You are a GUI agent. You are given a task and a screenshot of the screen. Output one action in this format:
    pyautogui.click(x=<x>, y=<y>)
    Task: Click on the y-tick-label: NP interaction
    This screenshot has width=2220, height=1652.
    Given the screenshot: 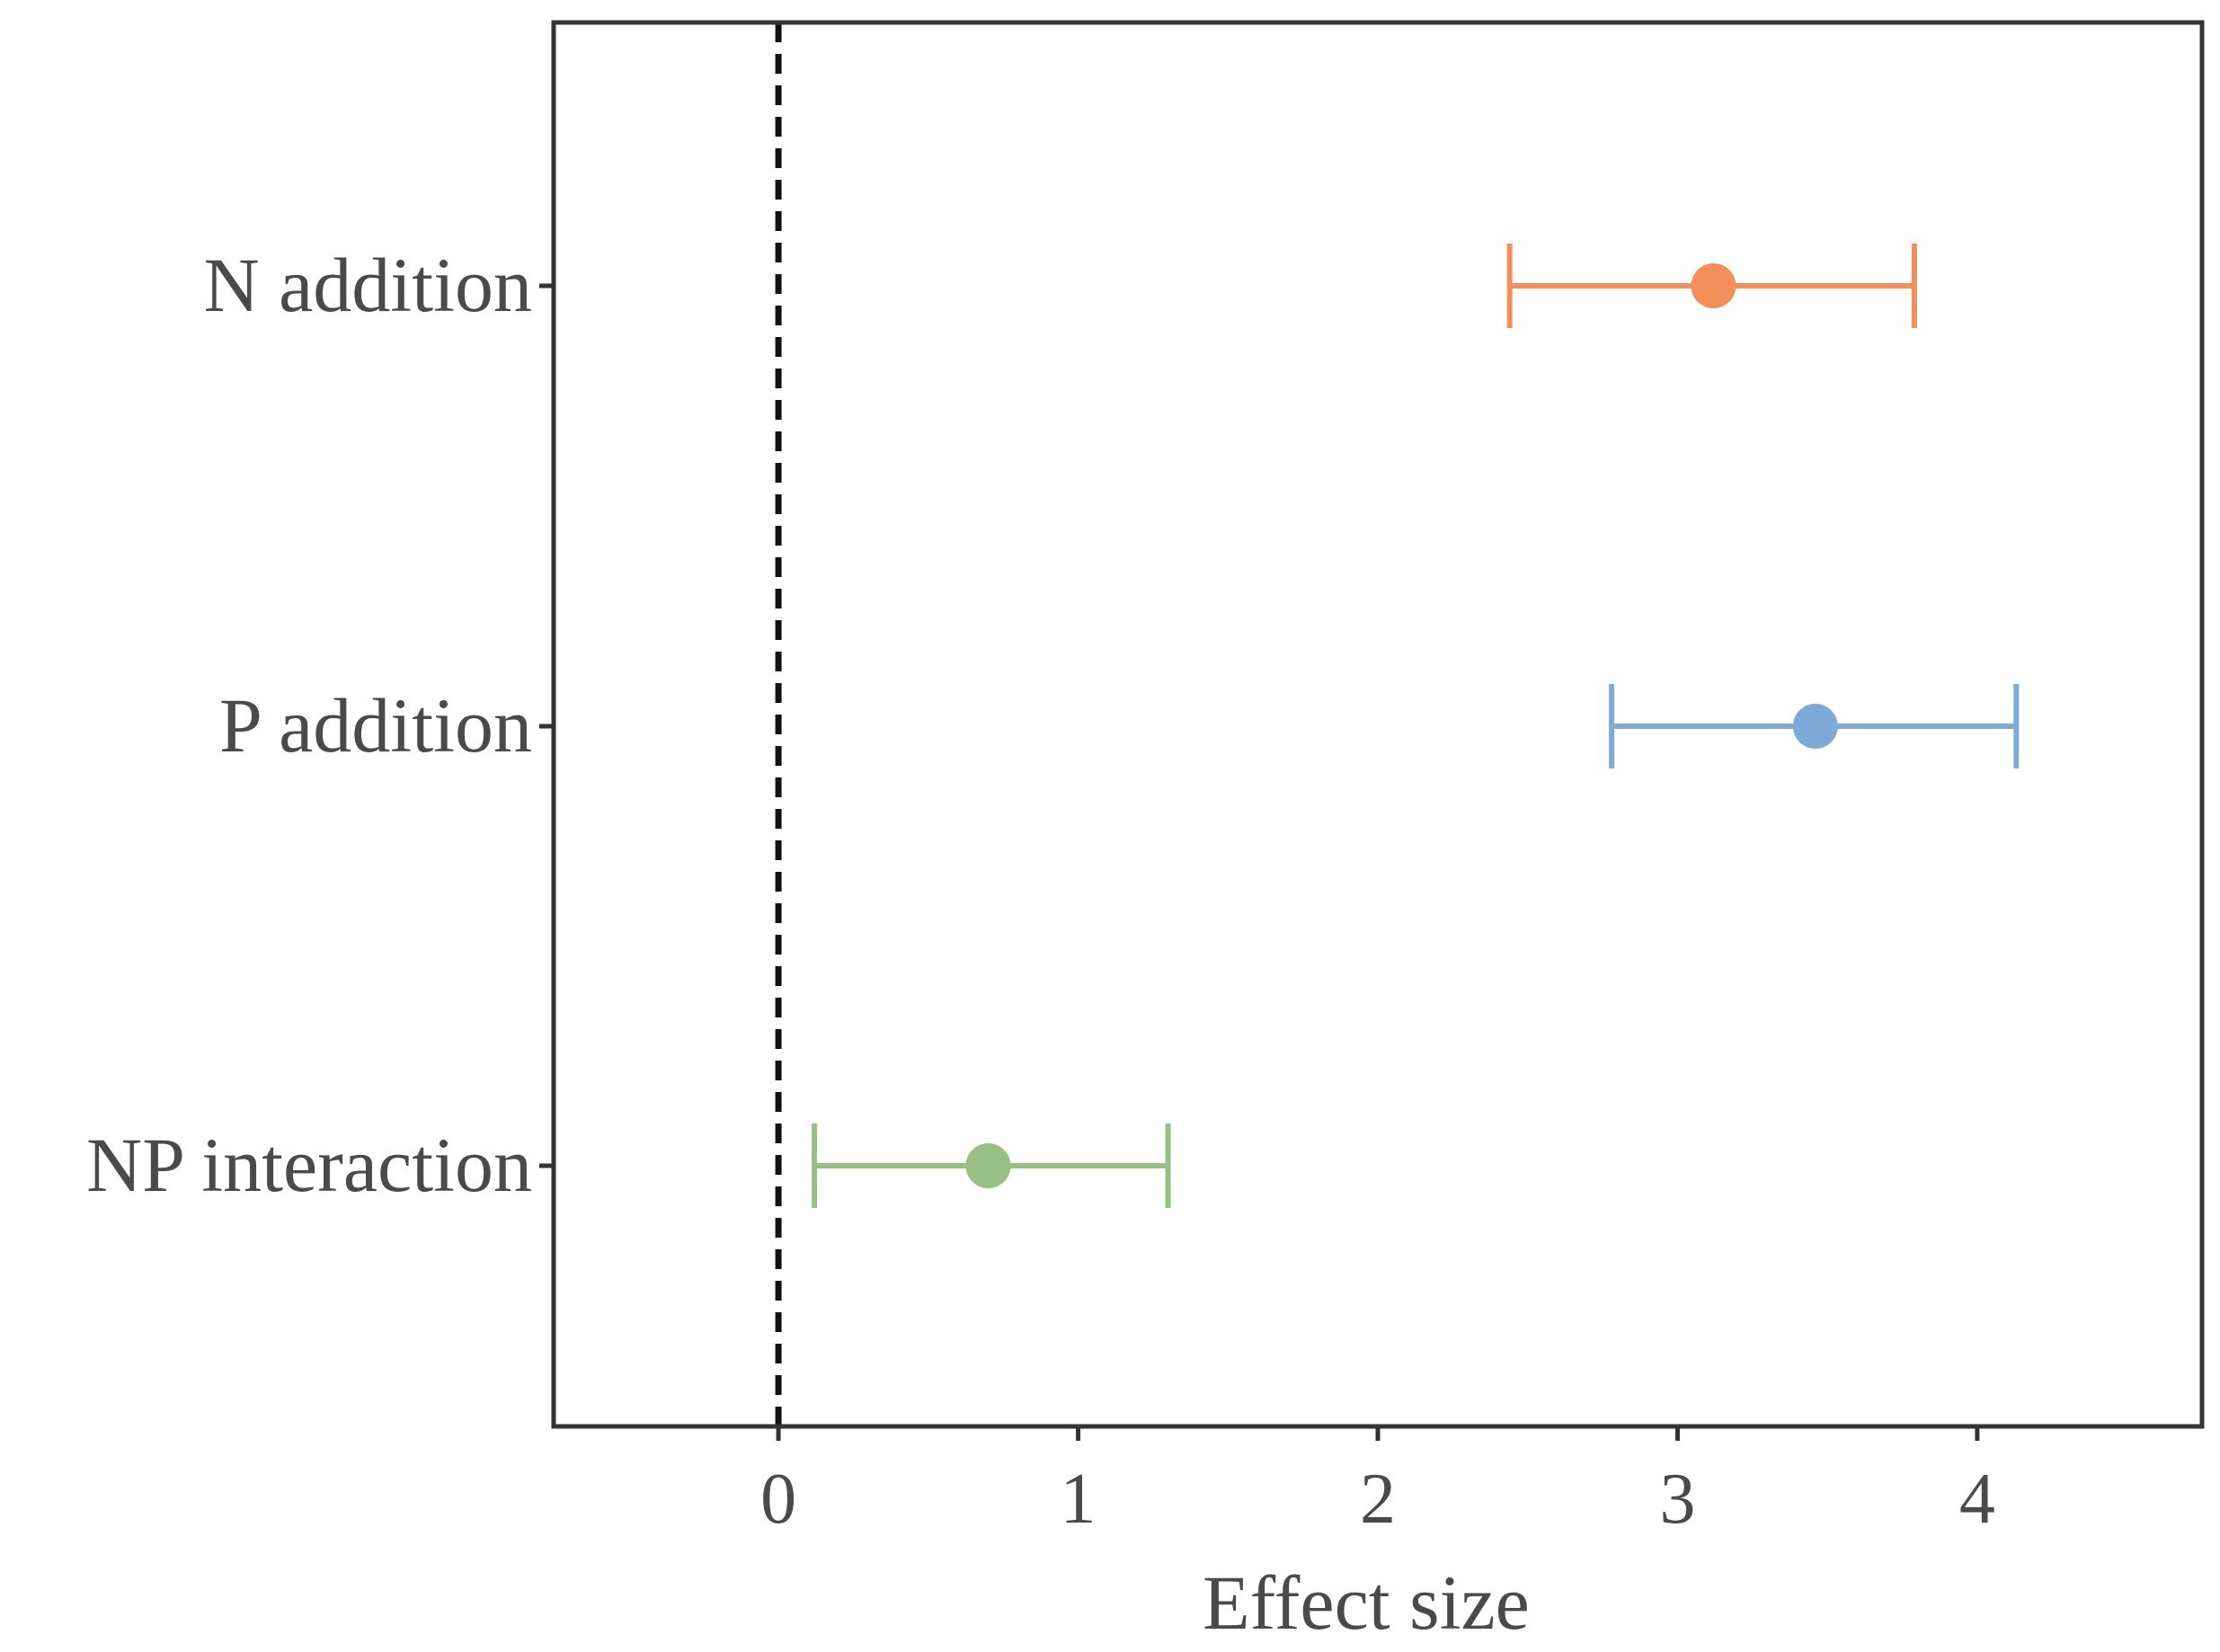 What is the action you would take?
    pyautogui.click(x=309, y=1165)
    